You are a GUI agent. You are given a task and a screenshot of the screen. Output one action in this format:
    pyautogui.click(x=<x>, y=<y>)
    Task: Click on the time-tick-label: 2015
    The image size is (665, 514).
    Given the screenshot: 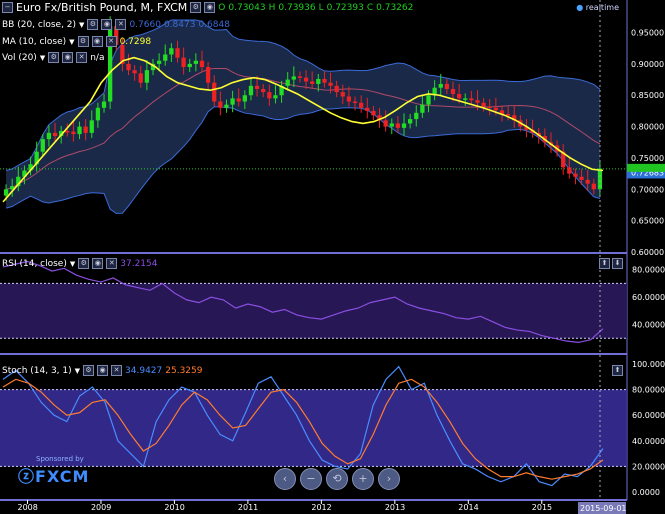 What is the action you would take?
    pyautogui.click(x=542, y=507)
    